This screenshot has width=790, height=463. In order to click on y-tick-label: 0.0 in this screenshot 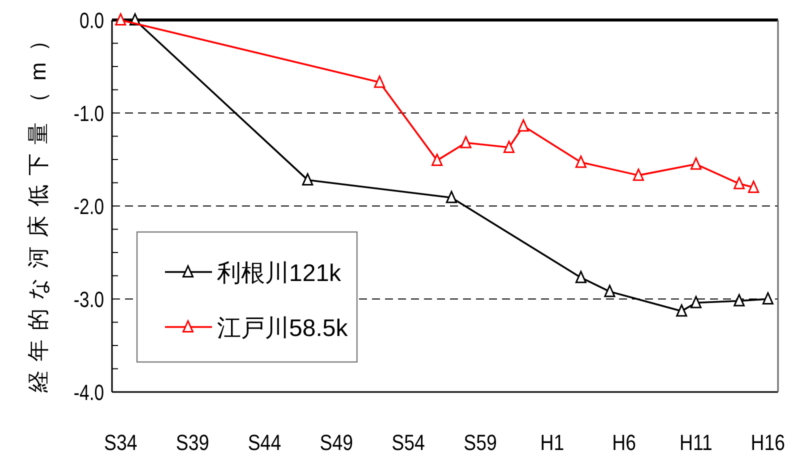, I will do `click(92, 21)`.